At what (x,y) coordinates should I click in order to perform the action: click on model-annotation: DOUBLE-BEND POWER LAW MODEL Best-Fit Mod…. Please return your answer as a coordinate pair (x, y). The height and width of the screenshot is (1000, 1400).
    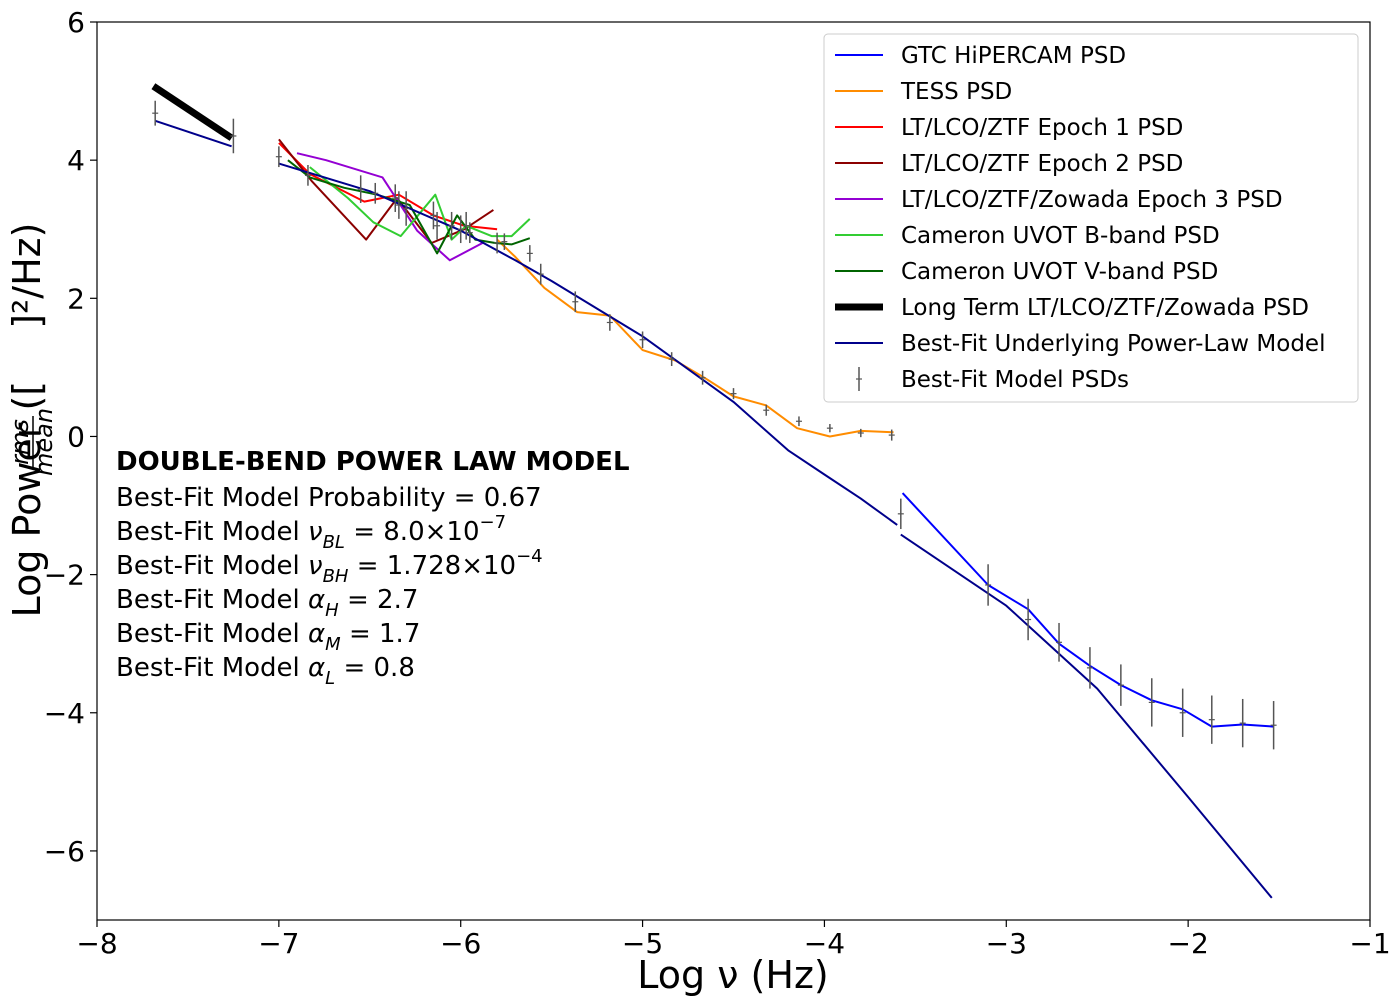
    Looking at the image, I should click on (373, 568).